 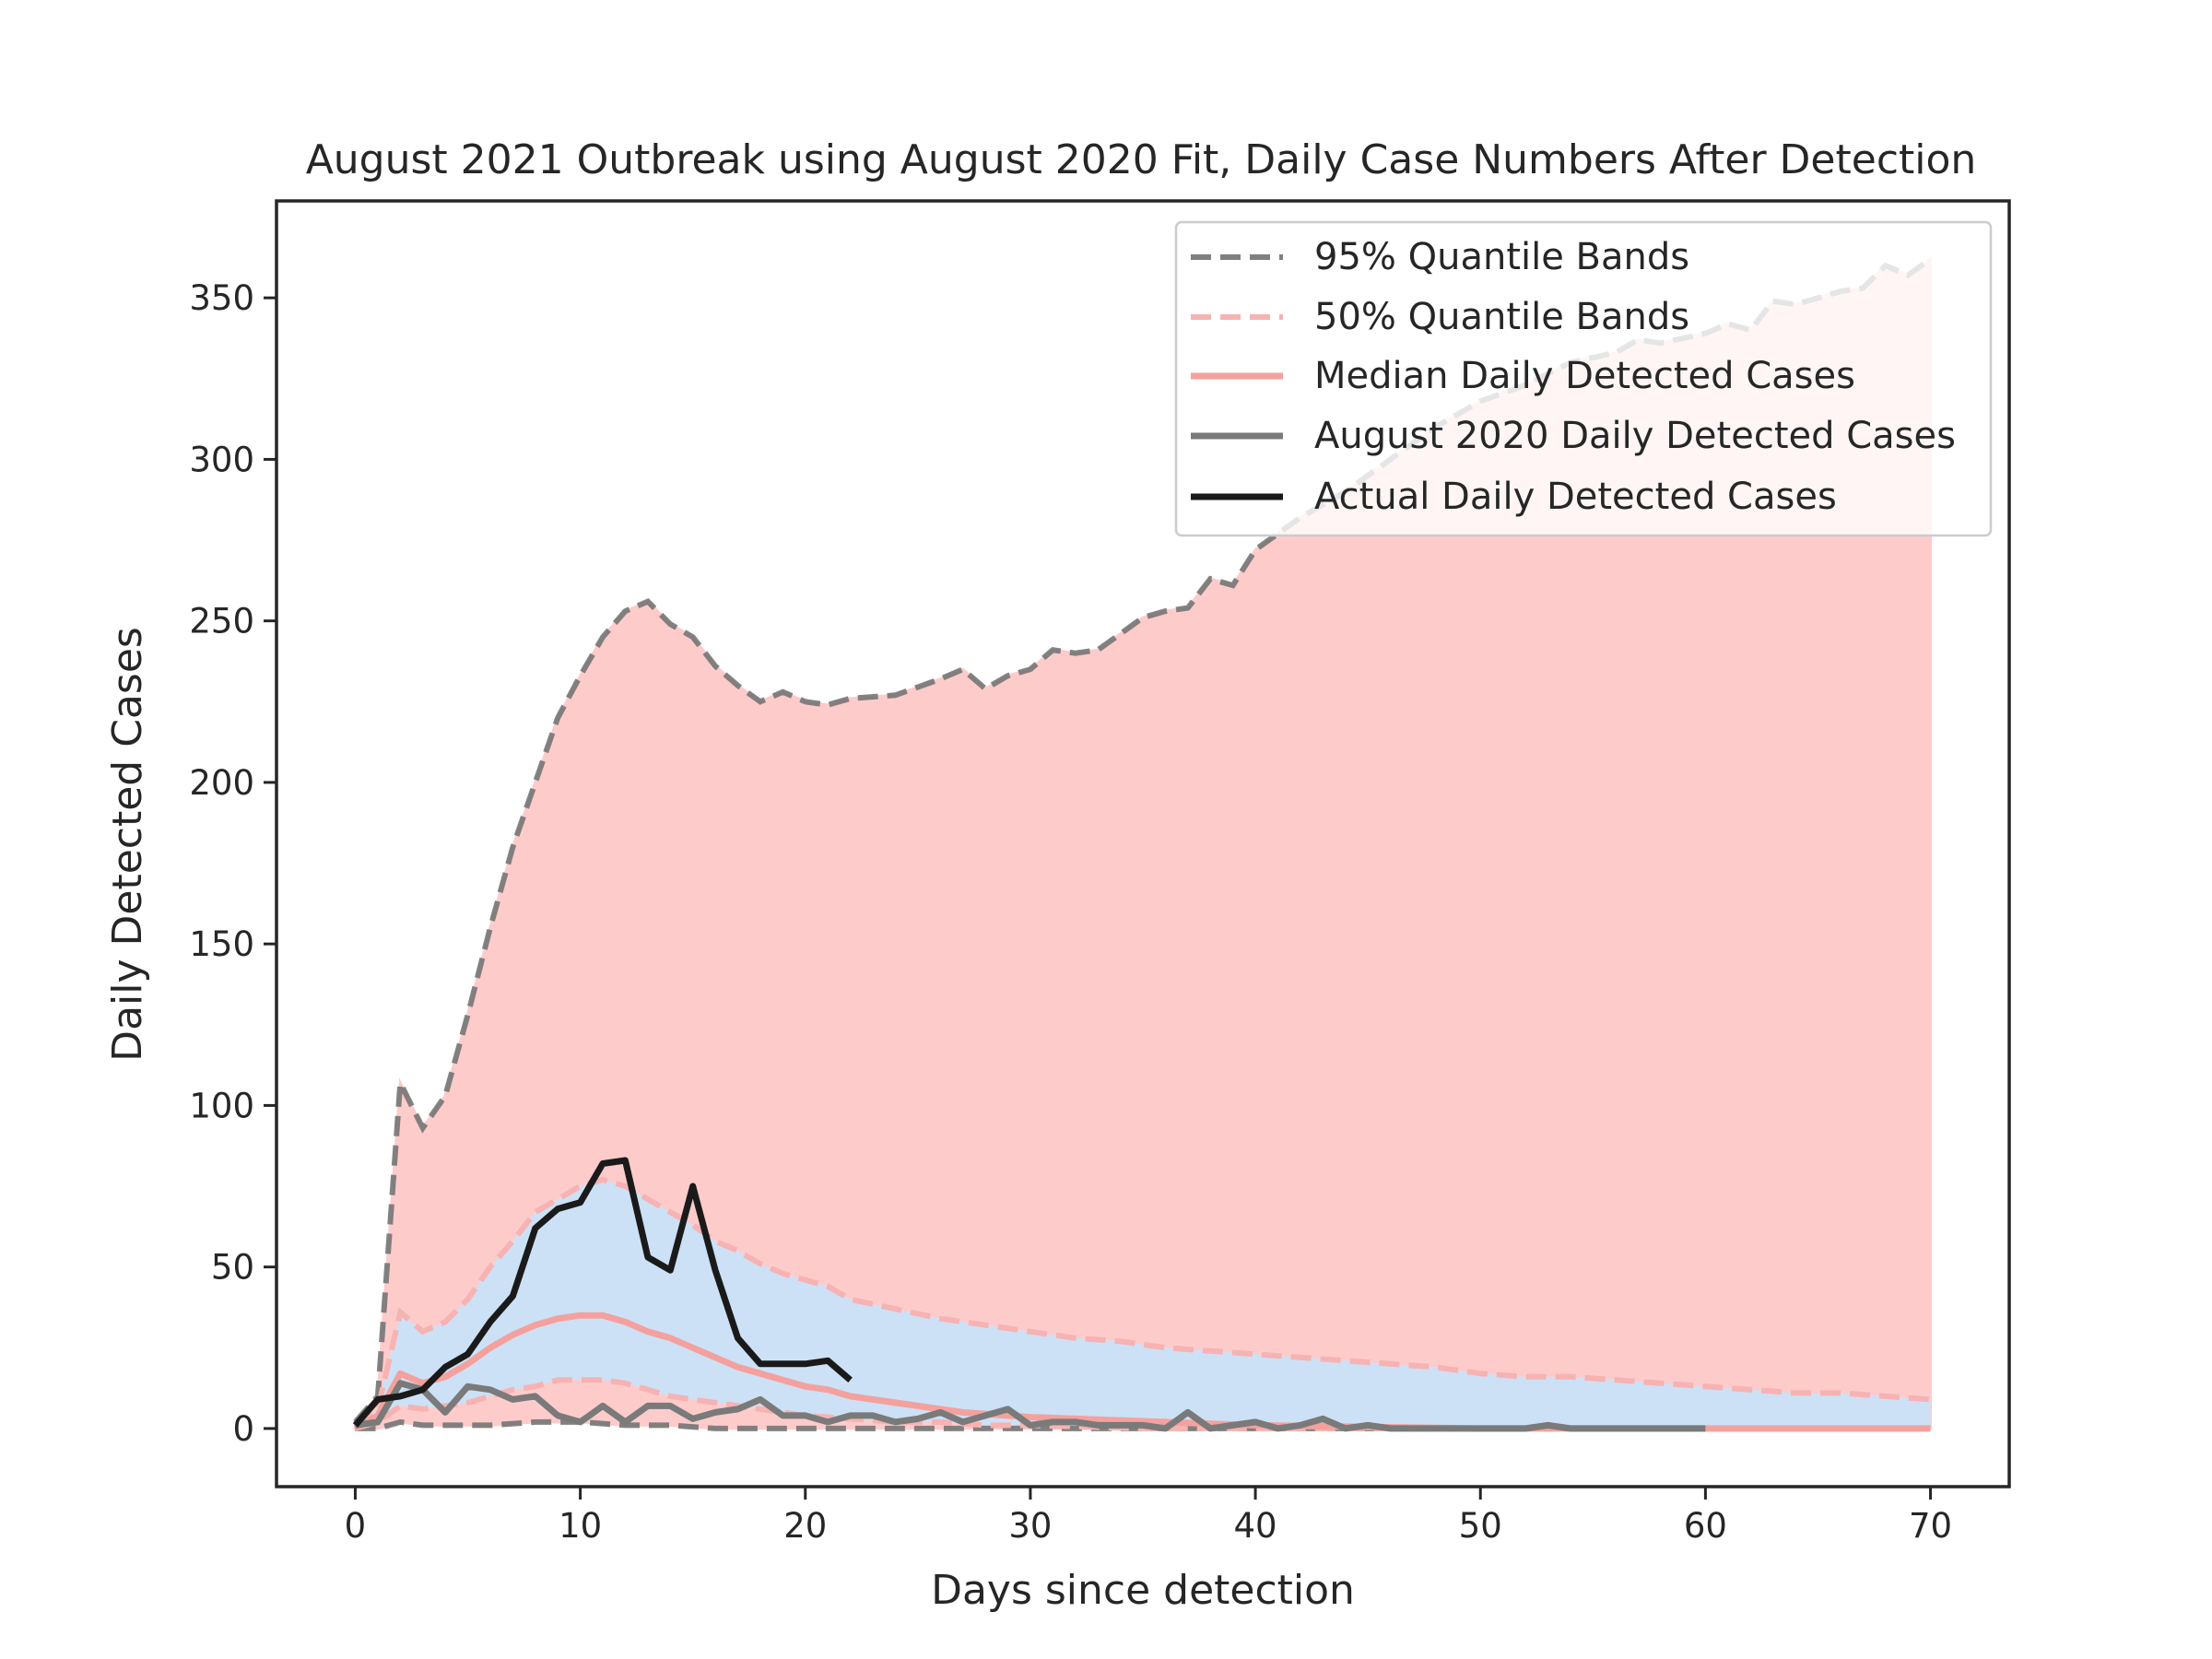 What do you see at coordinates (1143, 1590) in the screenshot?
I see `x-axis-label: Days since detection` at bounding box center [1143, 1590].